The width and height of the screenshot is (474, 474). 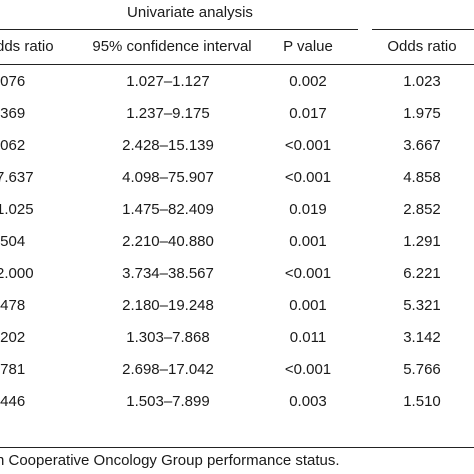 I want to click on odds-ratio-cell-2: 1.975, so click(x=422, y=113).